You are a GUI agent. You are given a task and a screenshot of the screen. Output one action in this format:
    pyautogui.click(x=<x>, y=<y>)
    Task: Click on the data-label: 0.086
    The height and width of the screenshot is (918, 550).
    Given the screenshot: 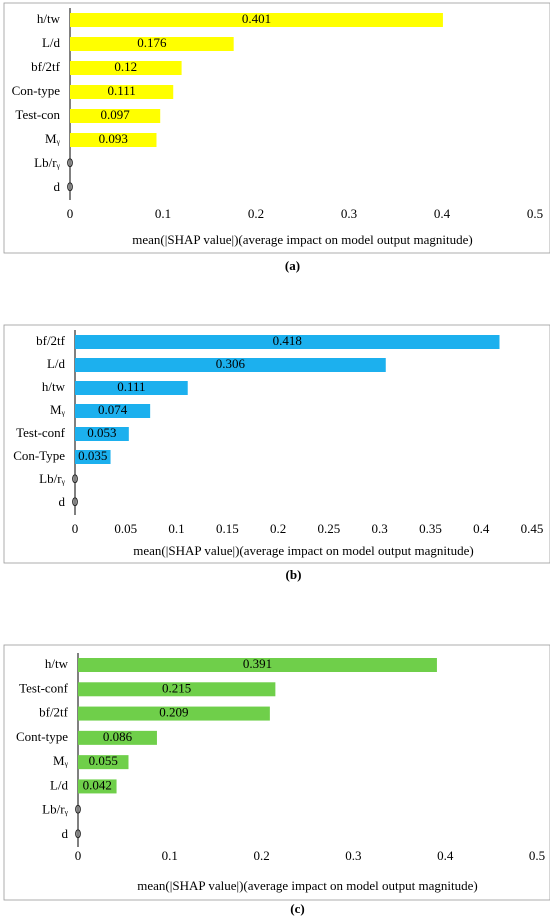 What is the action you would take?
    pyautogui.click(x=118, y=736)
    